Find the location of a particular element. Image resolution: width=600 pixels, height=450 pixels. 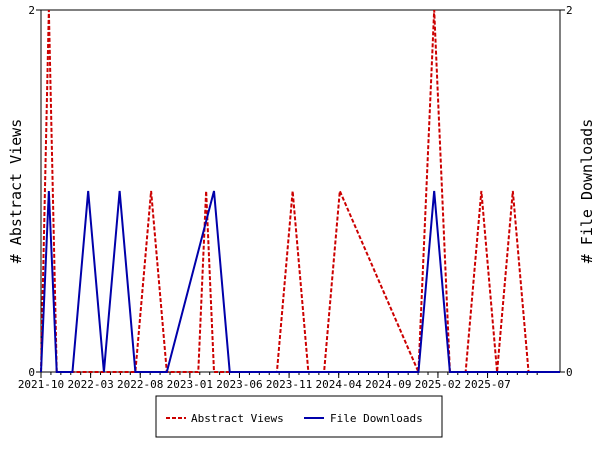

x-tick-label: 2023-06 is located at coordinates (239, 384).